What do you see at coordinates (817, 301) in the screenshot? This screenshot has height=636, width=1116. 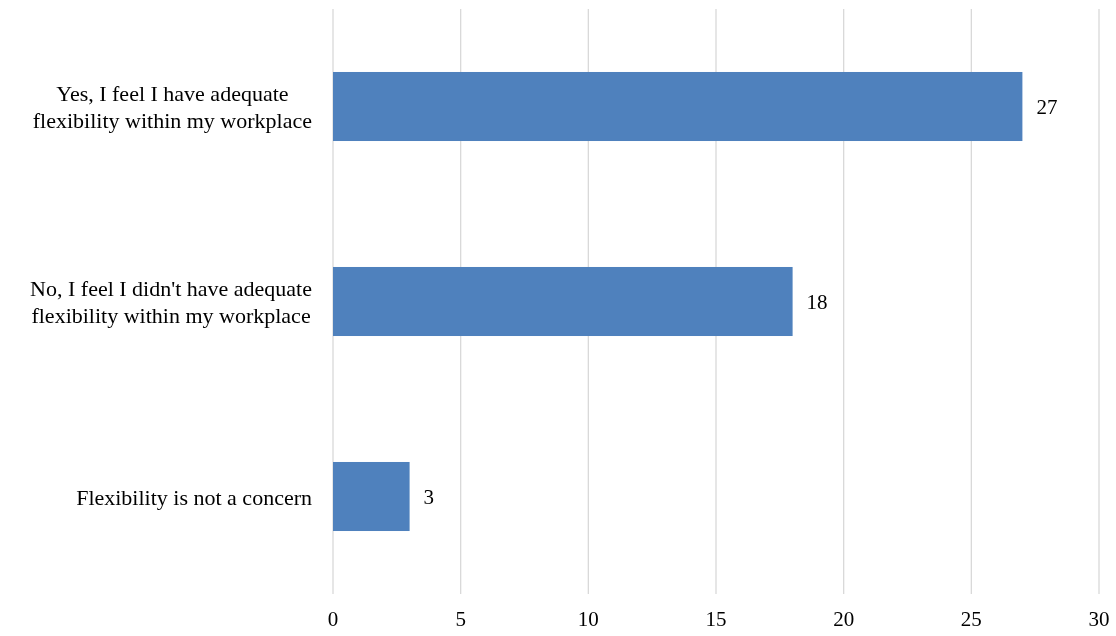 I see `data-label: 18` at bounding box center [817, 301].